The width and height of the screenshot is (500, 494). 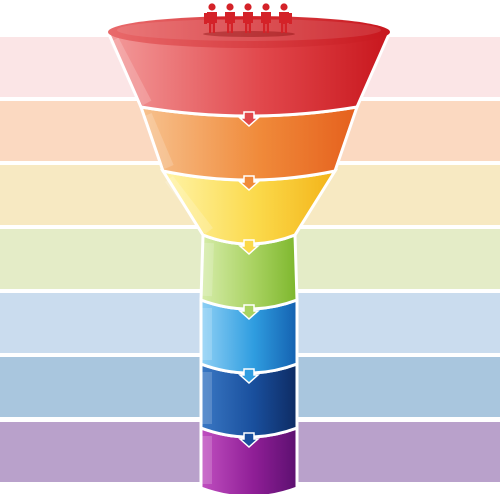 I want to click on funnel-segment-green, so click(x=249, y=271).